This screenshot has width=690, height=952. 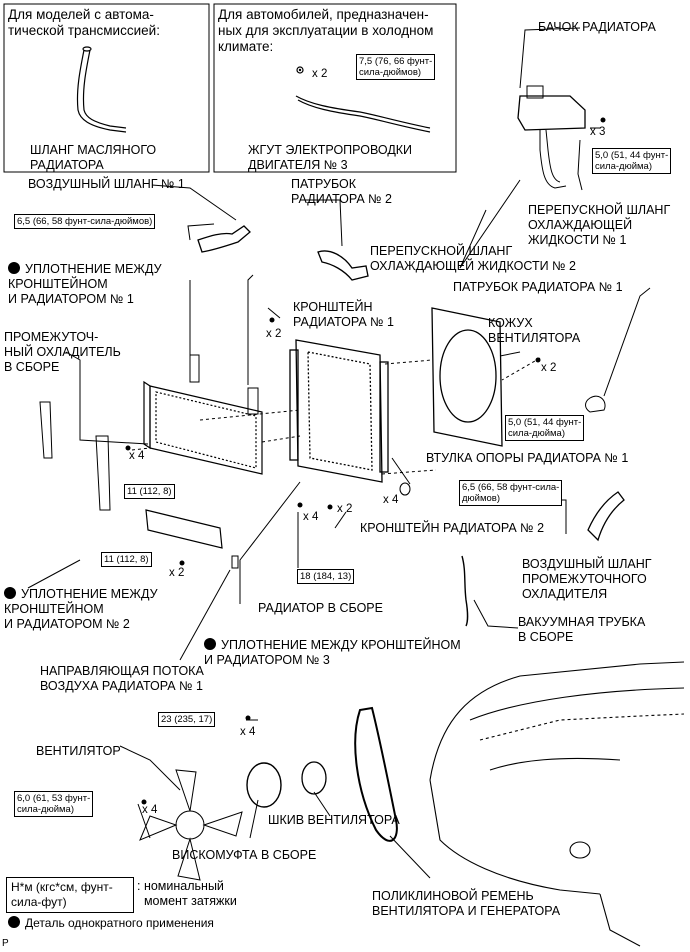 What do you see at coordinates (582, 629) in the screenshot?
I see `vacuum-tube-label: ВАКУУМНАЯ ТРУБКА В СБОРЕ` at bounding box center [582, 629].